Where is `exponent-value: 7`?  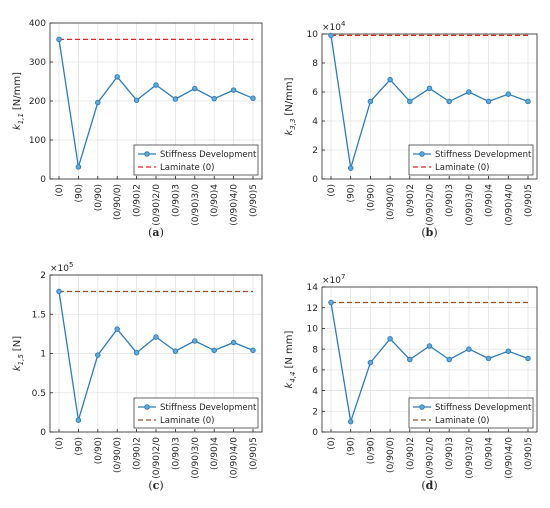
exponent-value: 7 is located at coordinates (343, 277).